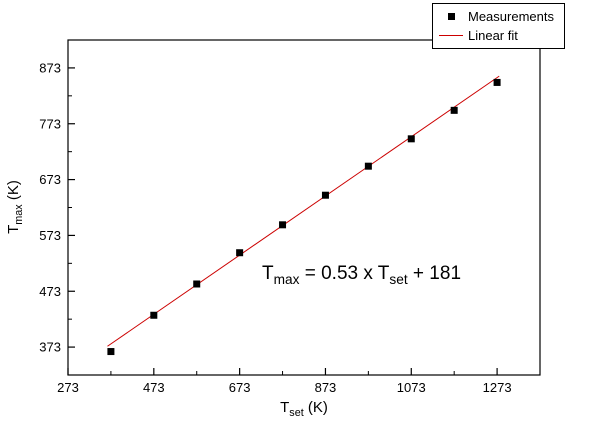 The image size is (600, 432). I want to click on x-axis-label-unit: (K), so click(315, 407).